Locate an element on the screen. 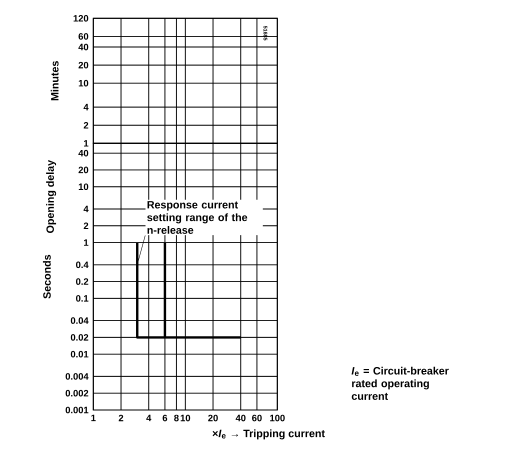 Image resolution: width=510 pixels, height=476 pixels. y-tick-label: 60 is located at coordinates (83, 36).